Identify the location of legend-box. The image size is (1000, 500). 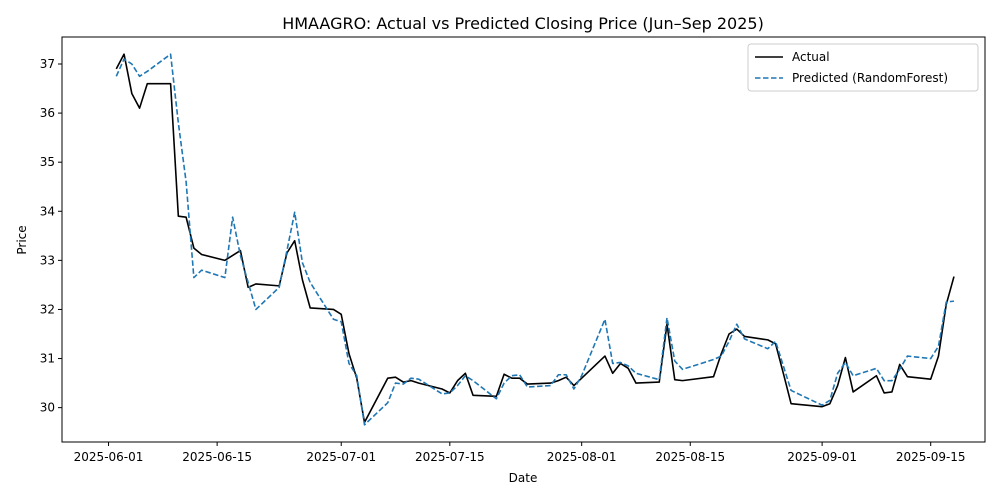
(863, 67).